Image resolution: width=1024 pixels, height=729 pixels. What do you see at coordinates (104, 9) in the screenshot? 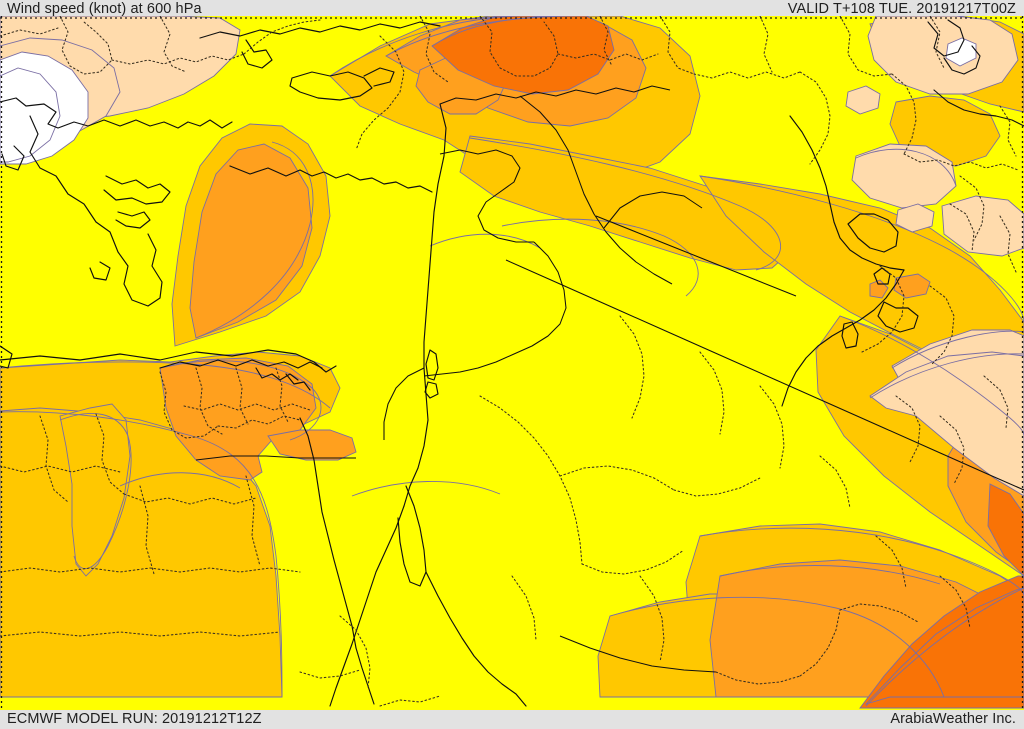
I see `page-title: Wind speed (knot) at 600 hPa` at bounding box center [104, 9].